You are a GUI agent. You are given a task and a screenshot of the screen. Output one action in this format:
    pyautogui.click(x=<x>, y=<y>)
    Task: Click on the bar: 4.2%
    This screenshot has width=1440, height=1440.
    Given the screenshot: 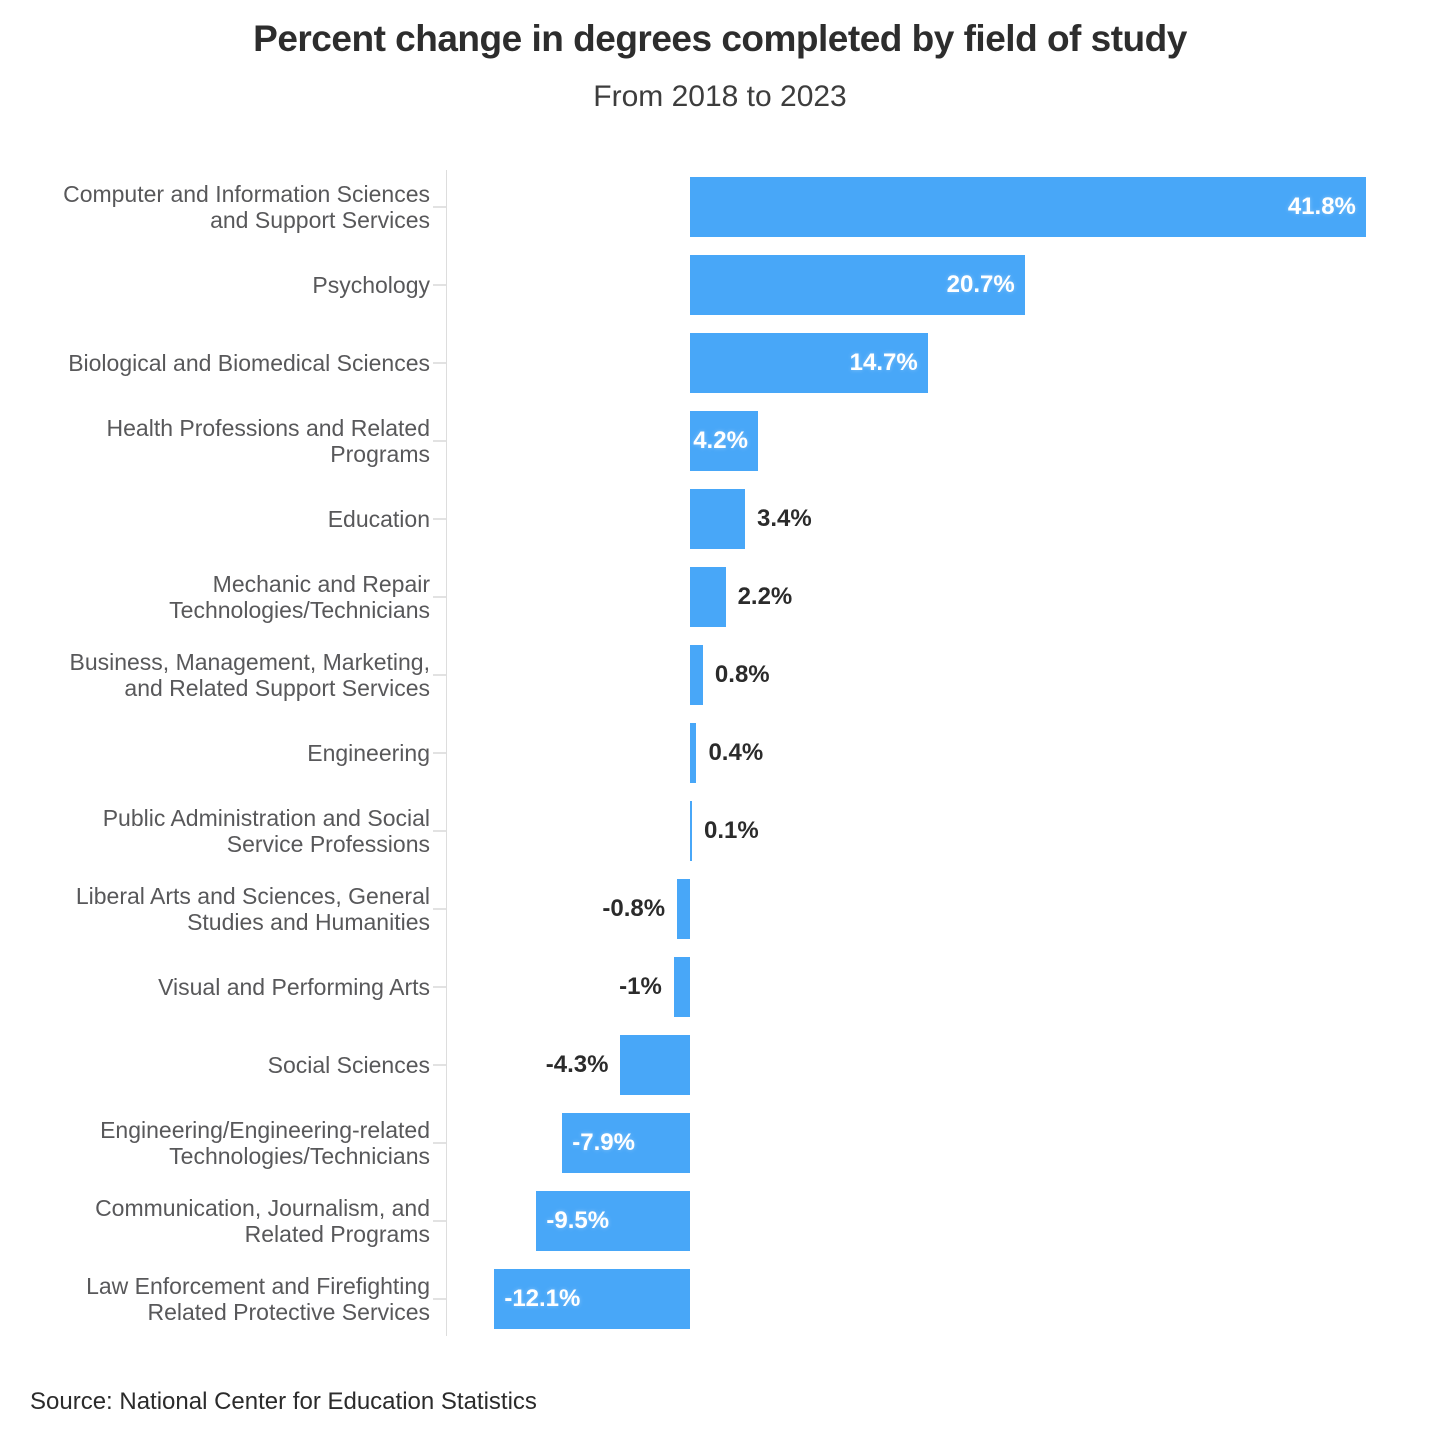 What is the action you would take?
    pyautogui.click(x=724, y=441)
    